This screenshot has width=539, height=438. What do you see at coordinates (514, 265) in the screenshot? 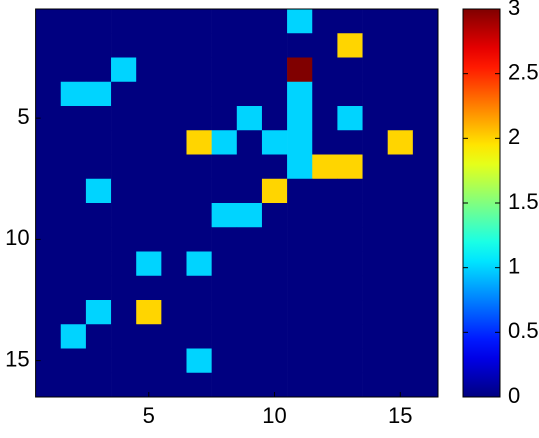
I see `colorbar-tick-label: 1` at bounding box center [514, 265].